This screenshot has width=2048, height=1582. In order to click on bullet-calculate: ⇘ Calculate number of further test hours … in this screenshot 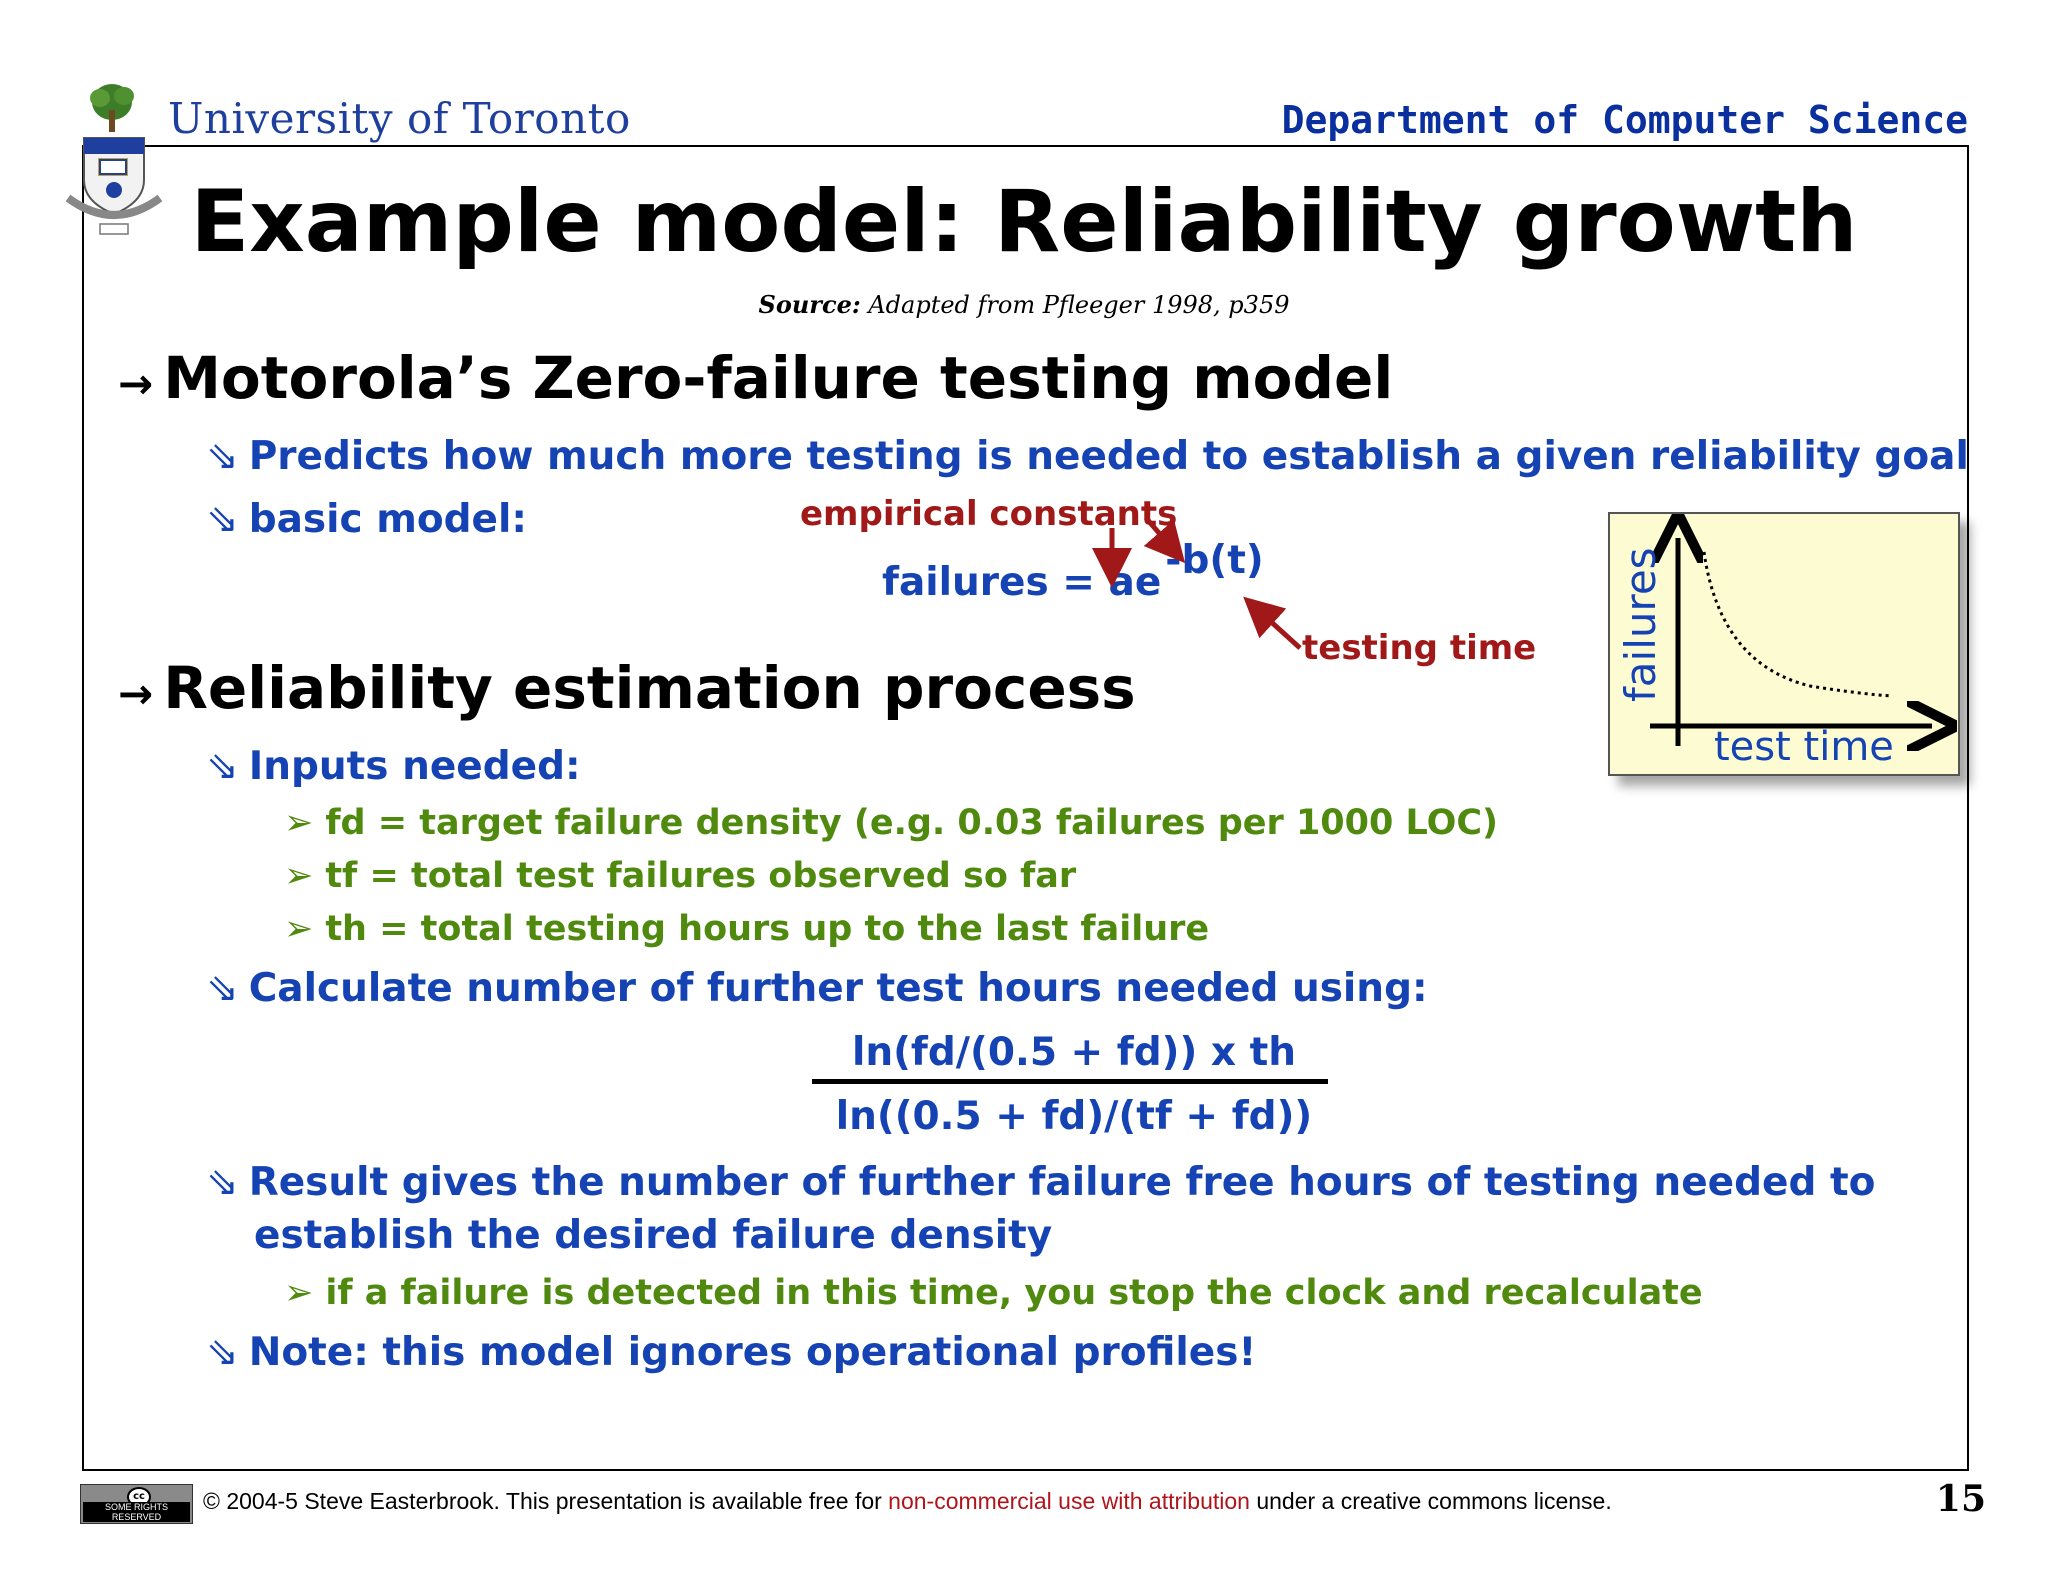, I will do `click(817, 988)`.